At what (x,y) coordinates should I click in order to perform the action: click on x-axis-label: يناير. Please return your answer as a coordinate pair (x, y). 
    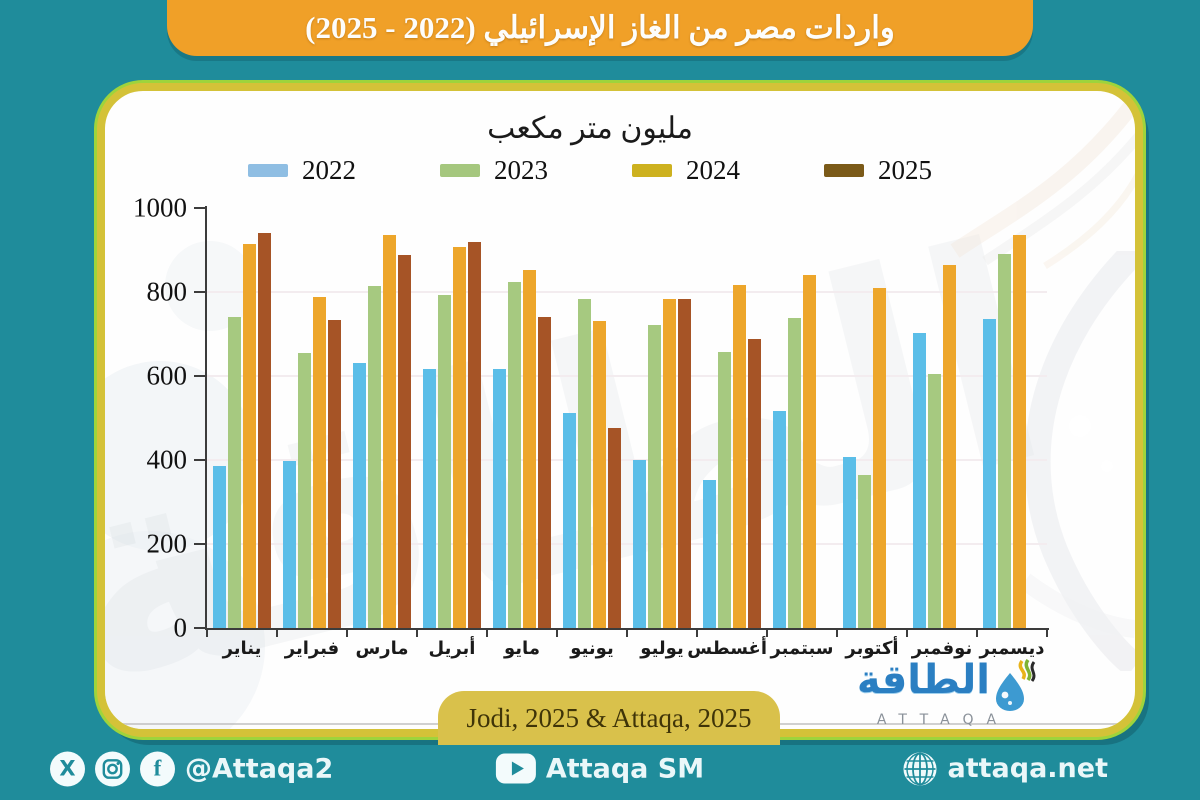
    Looking at the image, I should click on (242, 648).